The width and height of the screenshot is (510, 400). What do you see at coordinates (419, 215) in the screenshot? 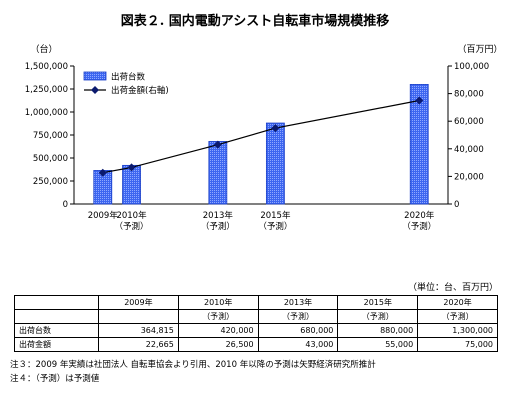
I see `x-tick-label: 2020年` at bounding box center [419, 215].